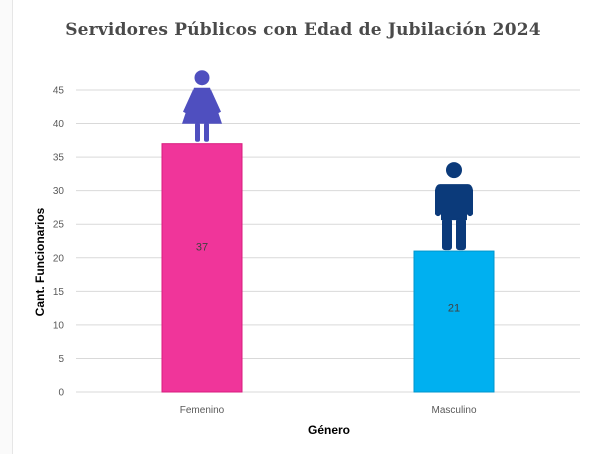 Image resolution: width=606 pixels, height=454 pixels. I want to click on y-tick-label: 15, so click(59, 292).